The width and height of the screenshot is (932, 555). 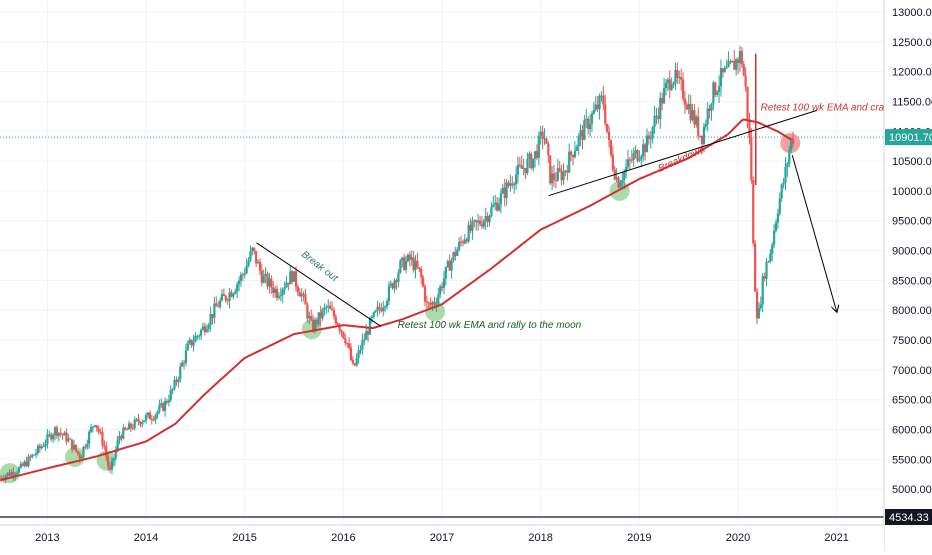 What do you see at coordinates (442, 537) in the screenshot?
I see `x-axis-panel` at bounding box center [442, 537].